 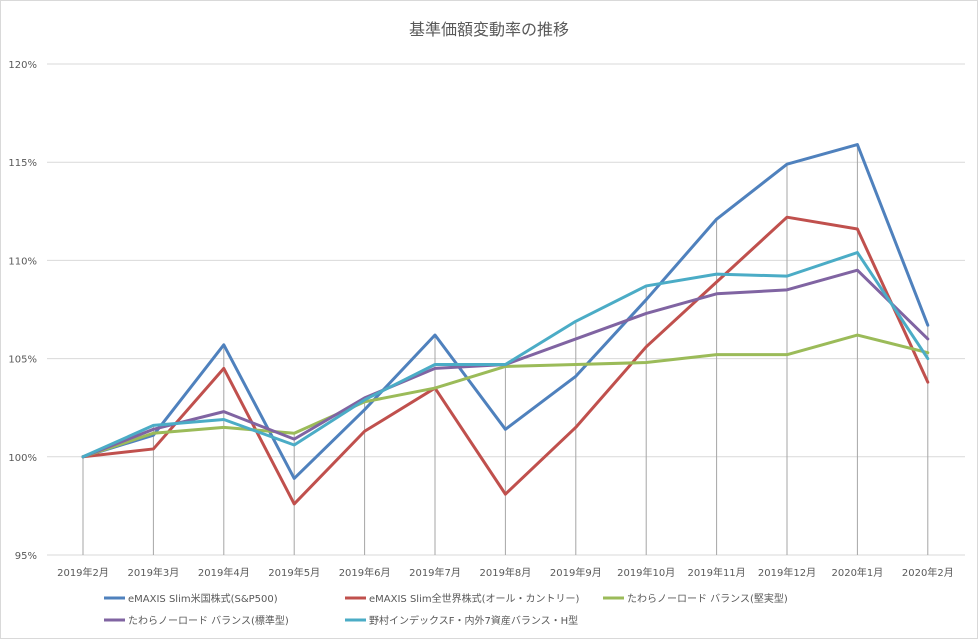 What do you see at coordinates (22, 261) in the screenshot?
I see `y-tick-label: 110%` at bounding box center [22, 261].